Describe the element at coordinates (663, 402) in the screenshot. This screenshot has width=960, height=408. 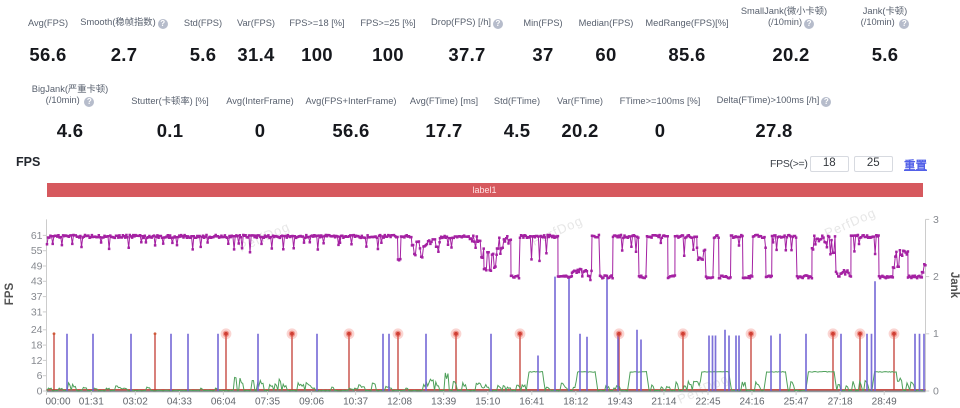
I see `svg-text: 21:14` at that location.